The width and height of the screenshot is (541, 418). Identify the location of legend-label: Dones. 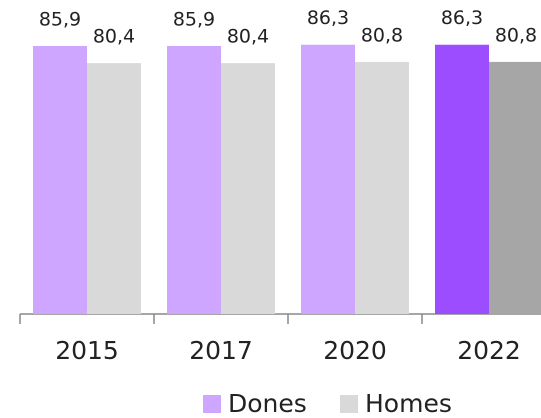
(267, 403).